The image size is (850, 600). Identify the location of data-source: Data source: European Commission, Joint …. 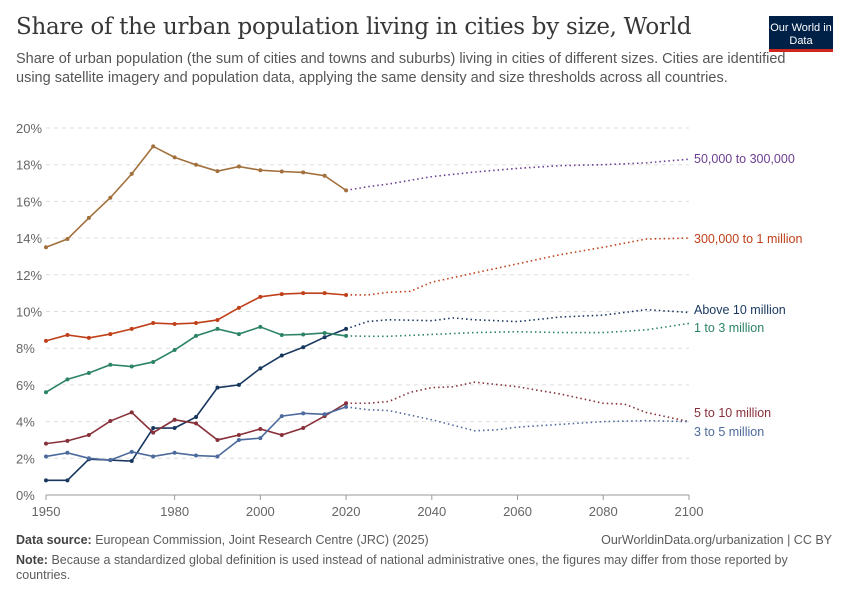
(222, 540).